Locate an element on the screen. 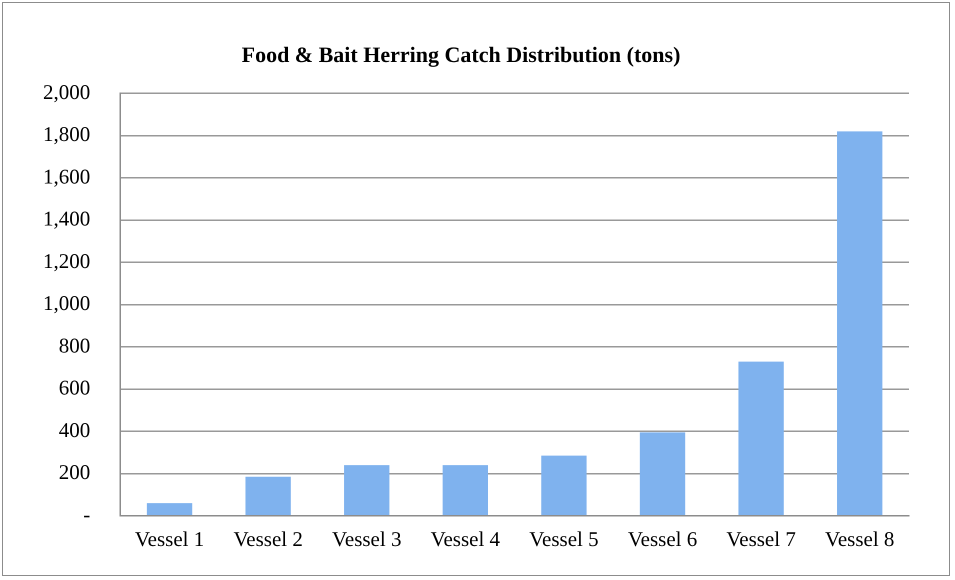  x-tick-label: Vessel 5 is located at coordinates (564, 538).